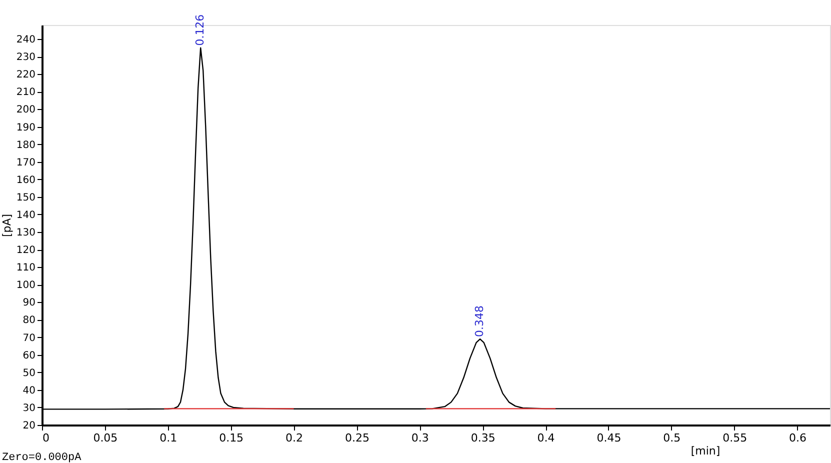 The width and height of the screenshot is (831, 463). Describe the element at coordinates (295, 438) in the screenshot. I see `x-tick-label: 0.2` at that location.